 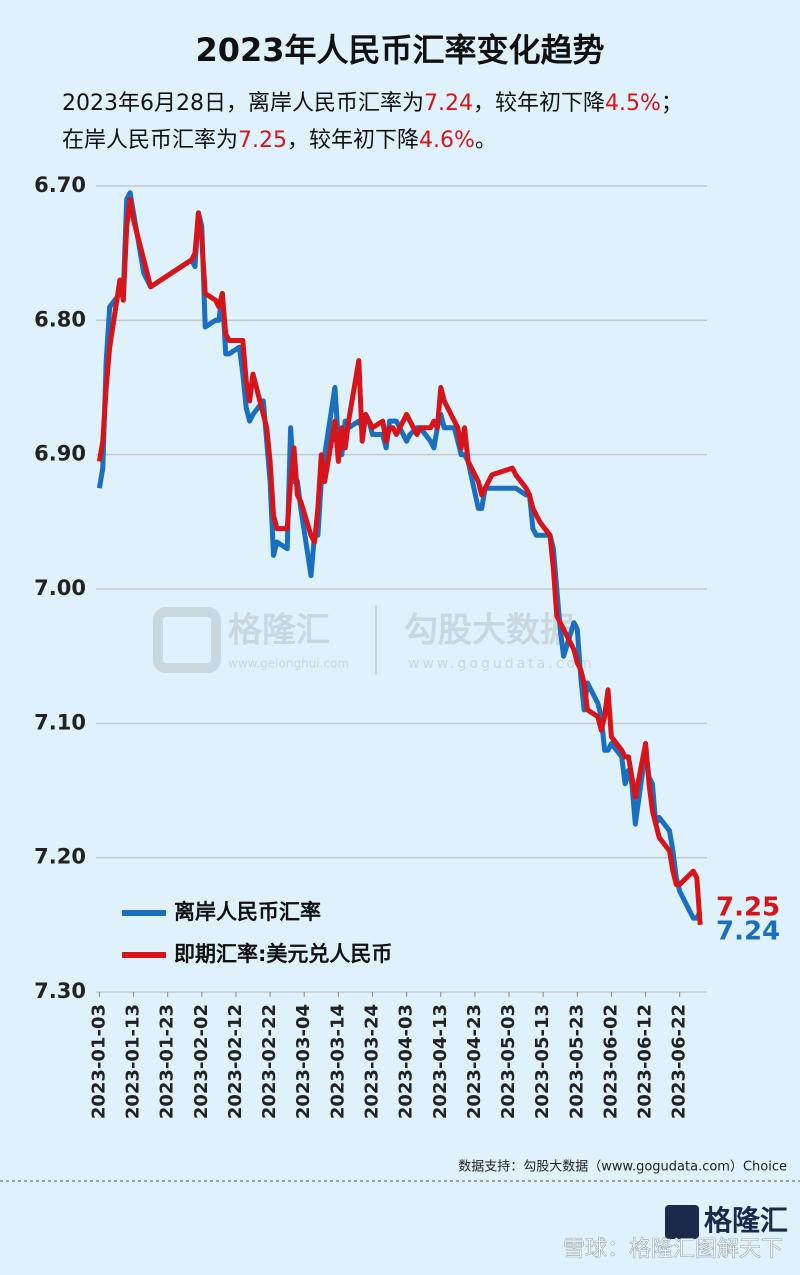 I want to click on watermark-text: 勾股大数据, so click(x=489, y=631).